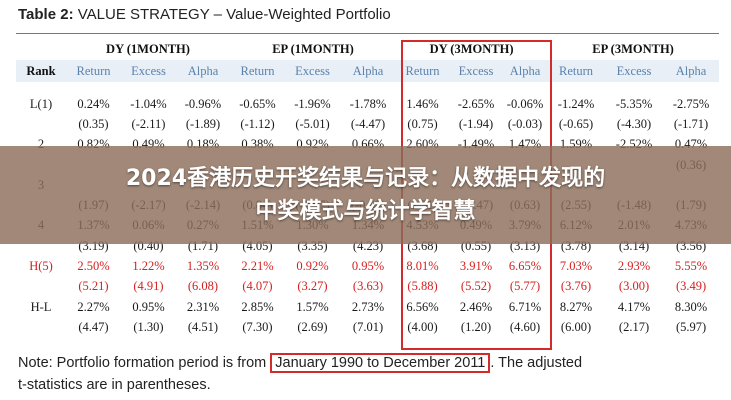 The height and width of the screenshot is (400, 731). What do you see at coordinates (576, 286) in the screenshot?
I see `tstat-cell: (3.76)` at bounding box center [576, 286].